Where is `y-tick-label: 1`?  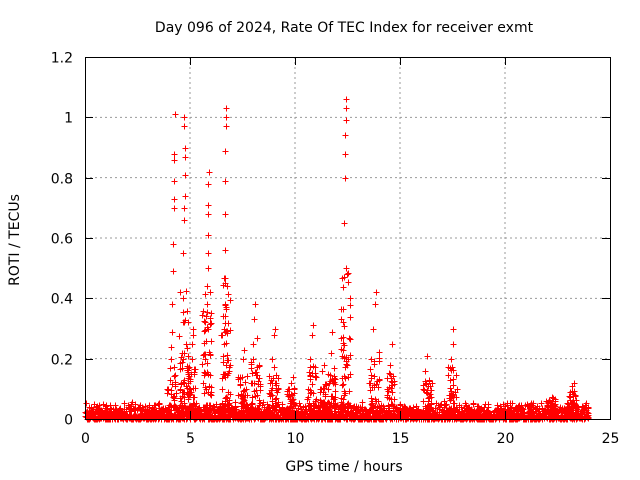 y-tick-label: 1 is located at coordinates (68, 119).